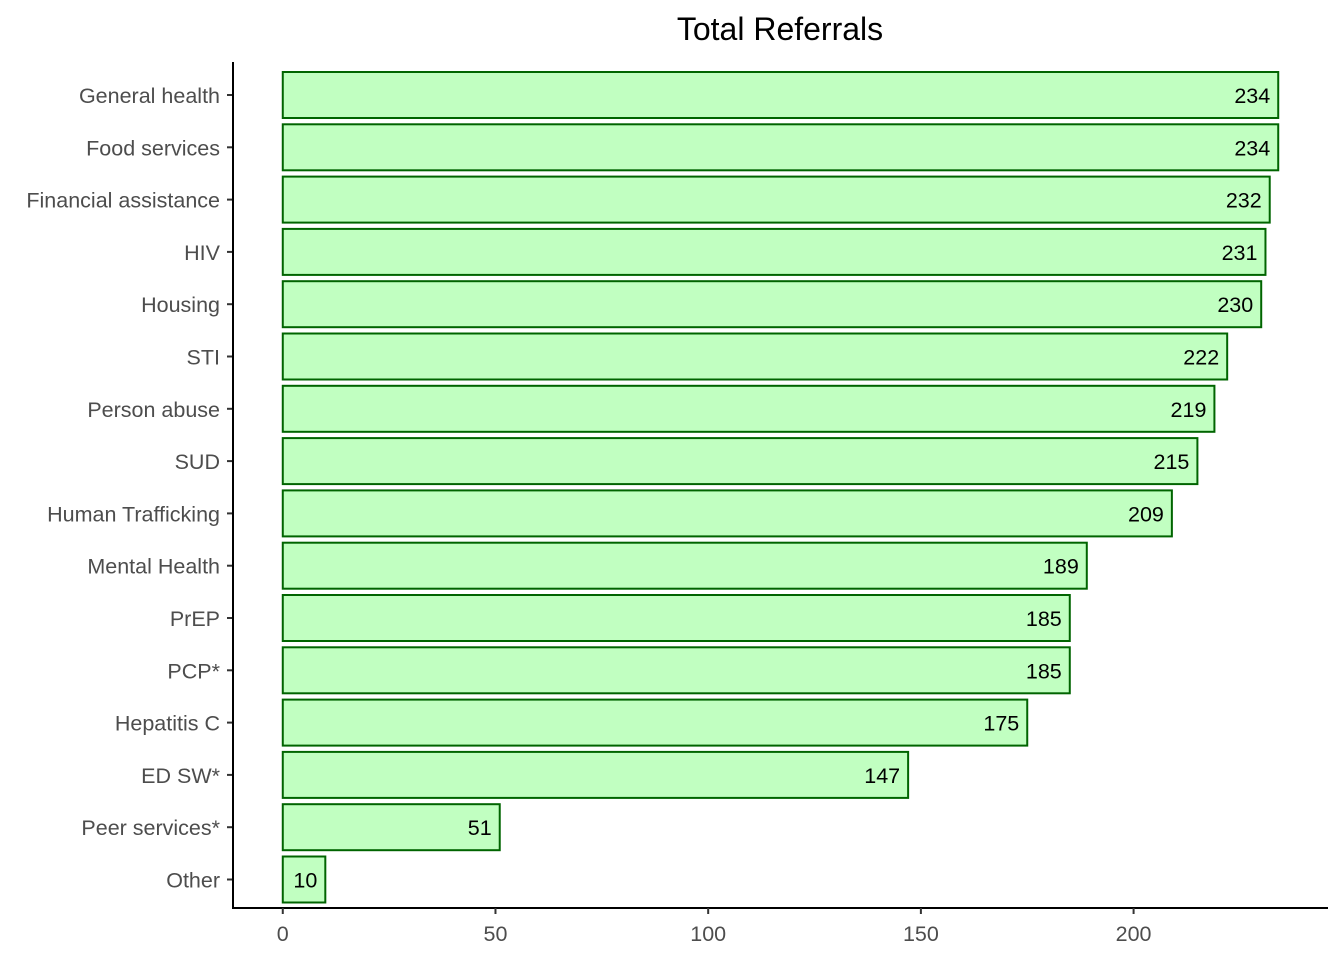  I want to click on category-label: SUD, so click(197, 462).